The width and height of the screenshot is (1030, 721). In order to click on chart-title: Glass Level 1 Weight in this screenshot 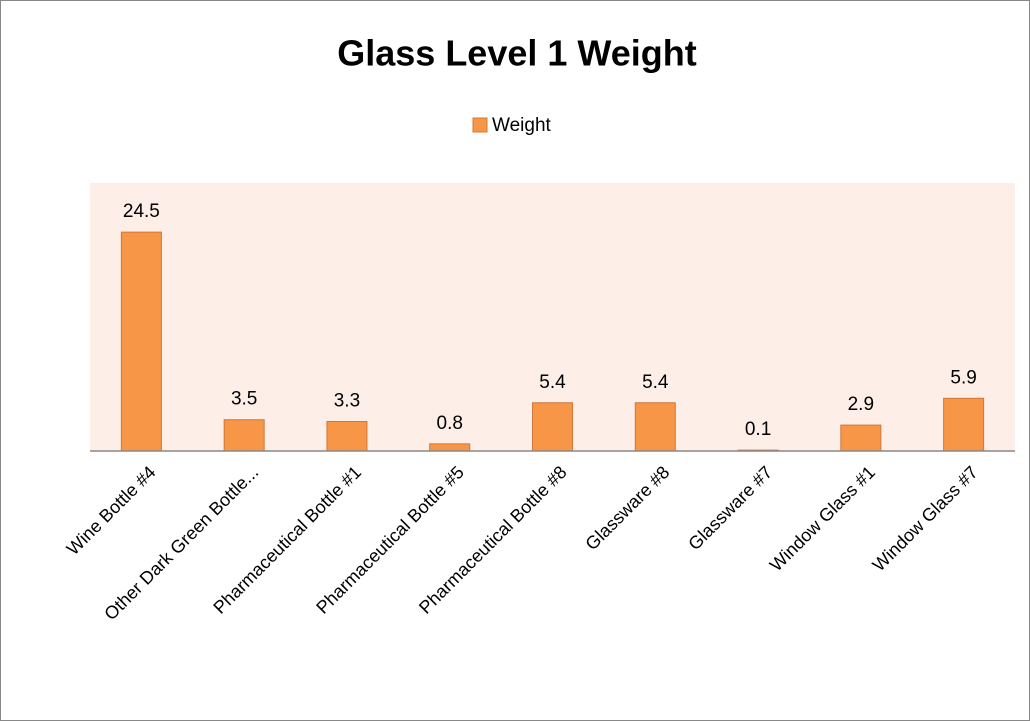, I will do `click(516, 53)`.